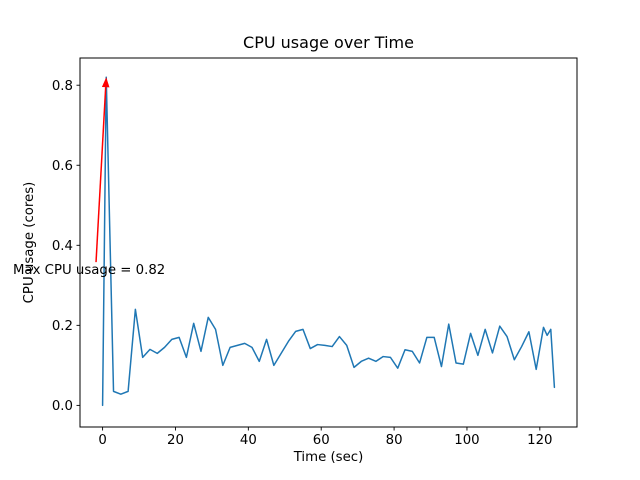 This screenshot has height=480, width=640. I want to click on x-tick-label: 0, so click(102, 440).